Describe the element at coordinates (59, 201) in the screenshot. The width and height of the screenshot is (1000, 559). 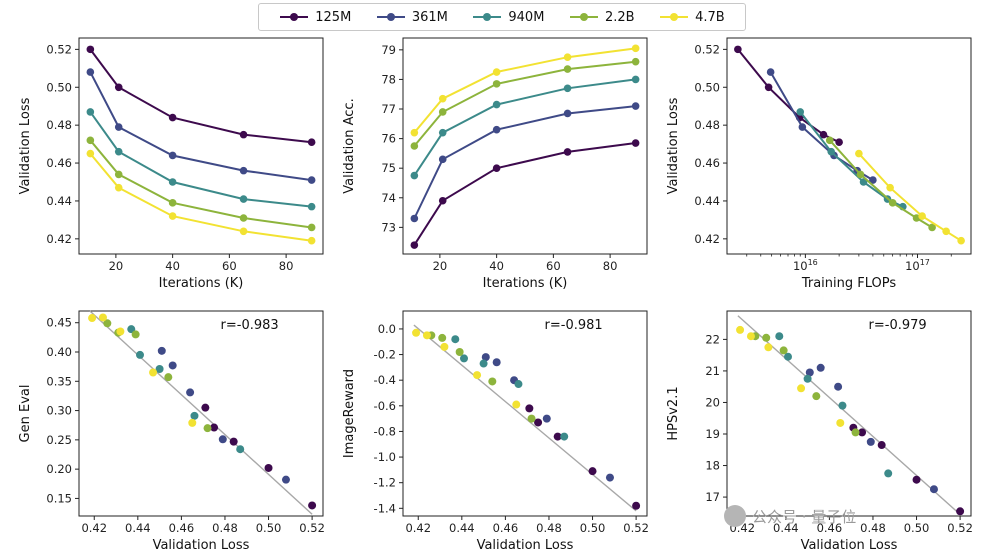
I see `y-tick-label: 0.44` at that location.